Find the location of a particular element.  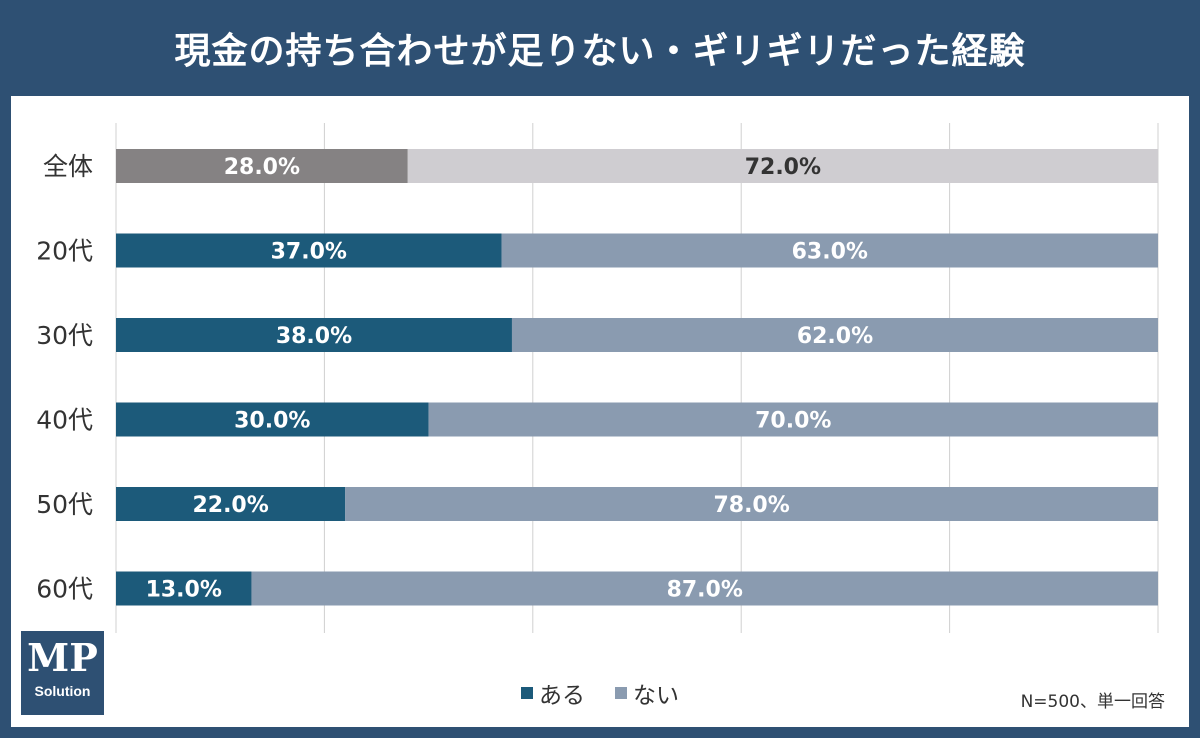

sample-note: N=500、単一回答 is located at coordinates (1092, 702).